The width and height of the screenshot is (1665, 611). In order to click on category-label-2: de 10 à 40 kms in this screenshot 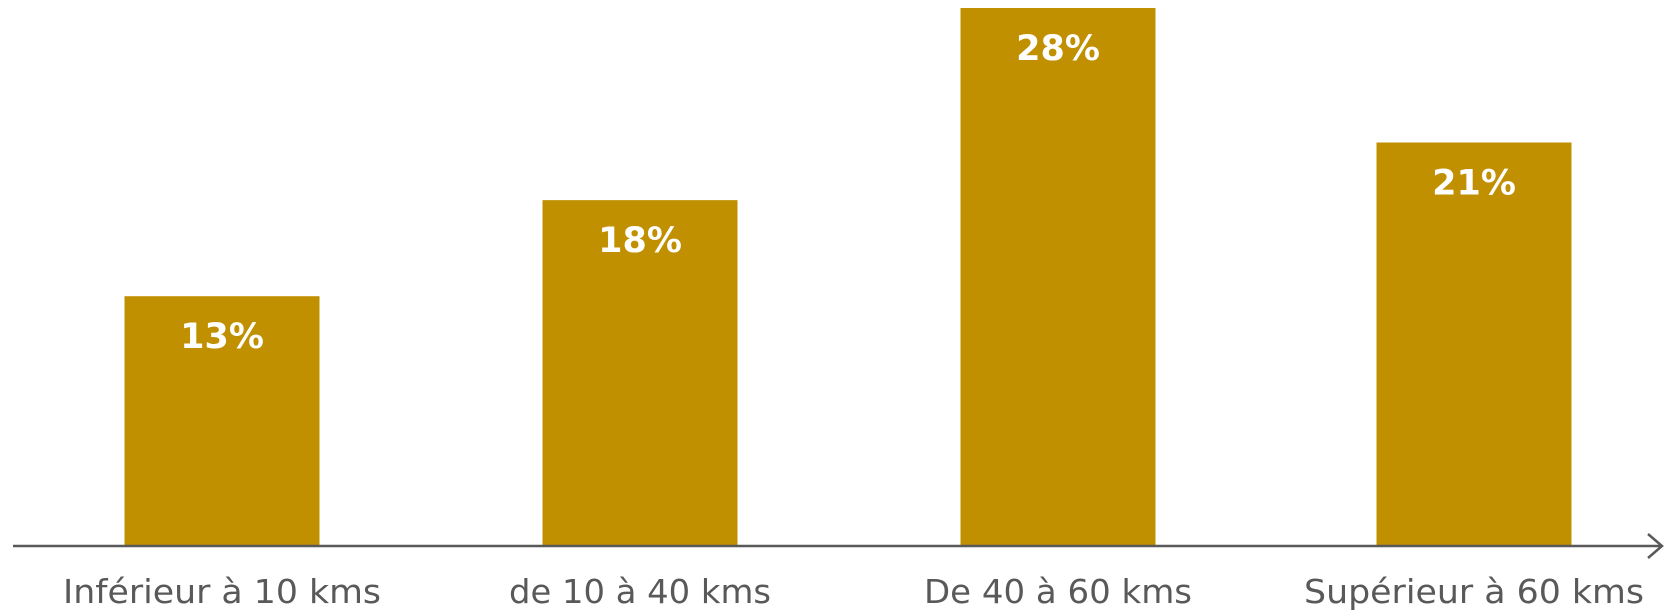, I will do `click(640, 591)`.